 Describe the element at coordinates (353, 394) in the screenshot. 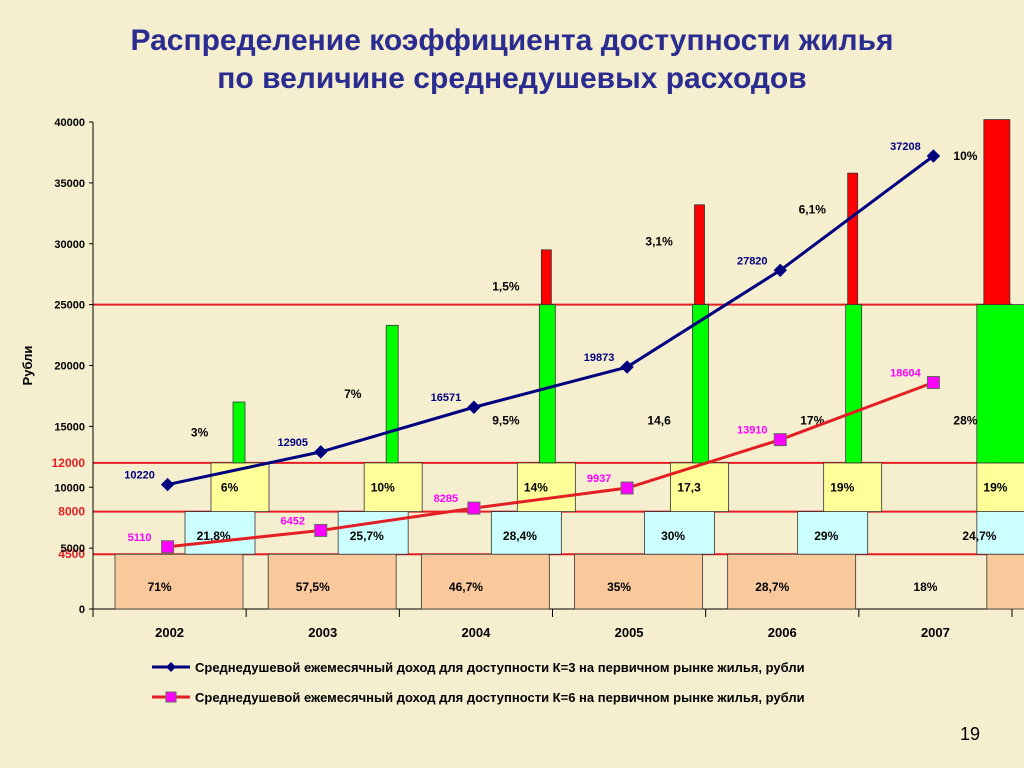

I see `bar-segment-label: 7%` at that location.